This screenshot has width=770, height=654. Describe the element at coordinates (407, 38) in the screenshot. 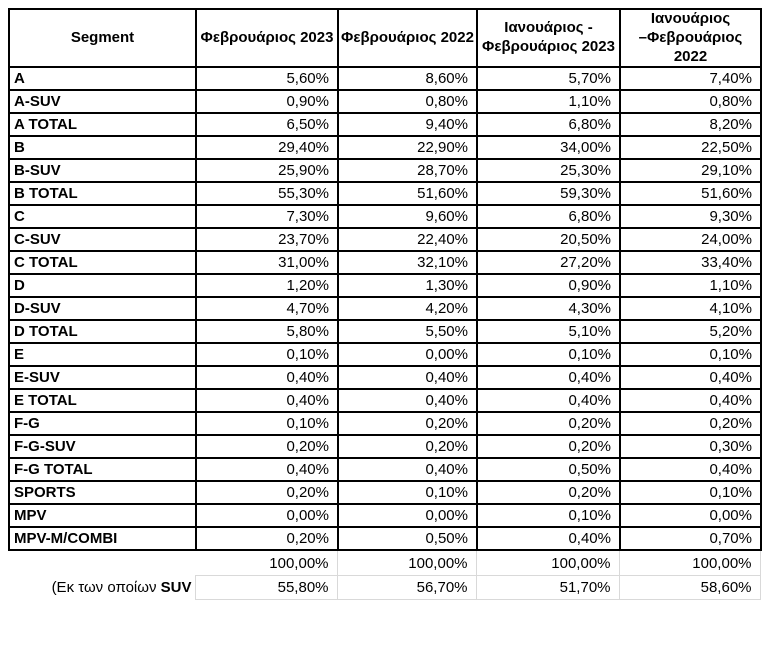

I see `col-header-feb-2022: Φεβρουάριος 2022` at that location.